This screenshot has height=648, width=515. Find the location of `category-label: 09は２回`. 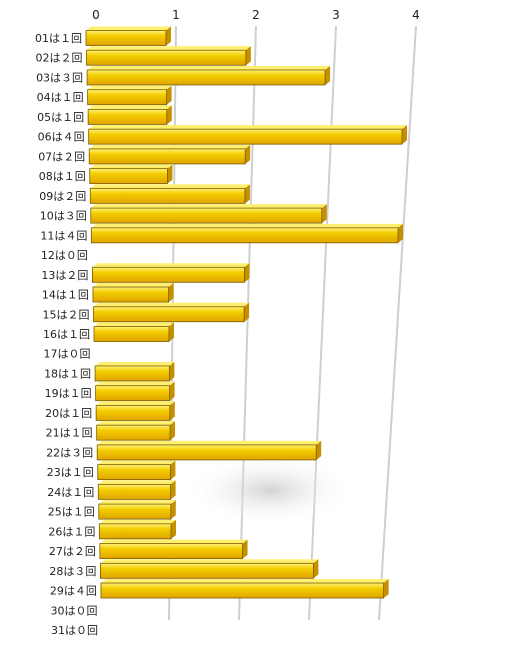

category-label: 09は２回 is located at coordinates (62, 196).